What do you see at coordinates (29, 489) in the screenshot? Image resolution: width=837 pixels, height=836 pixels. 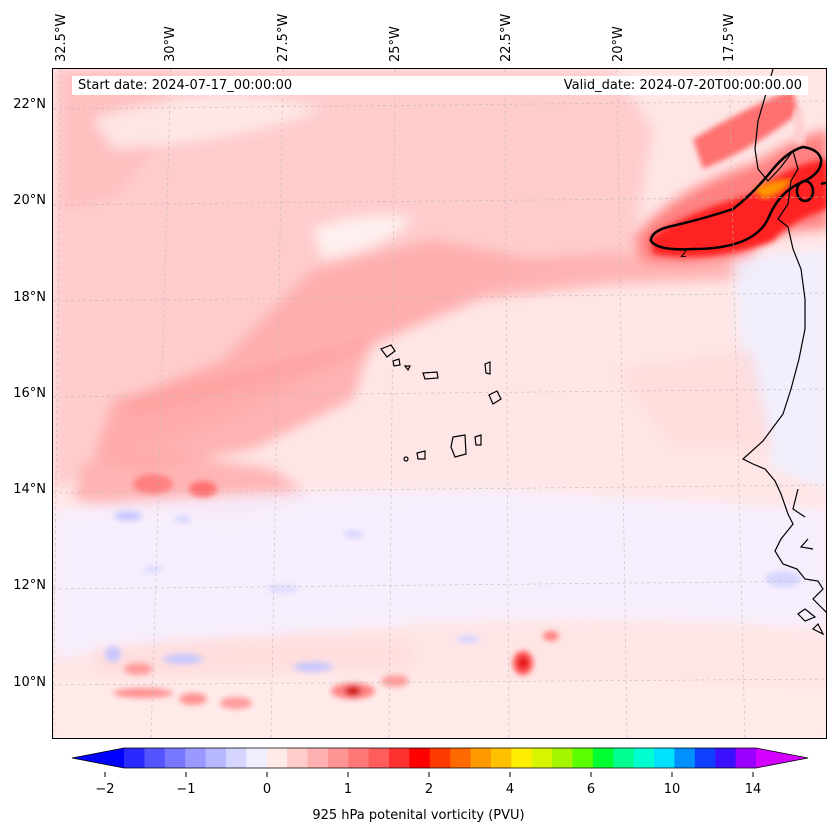 I see `lat-label: 14°N` at bounding box center [29, 489].